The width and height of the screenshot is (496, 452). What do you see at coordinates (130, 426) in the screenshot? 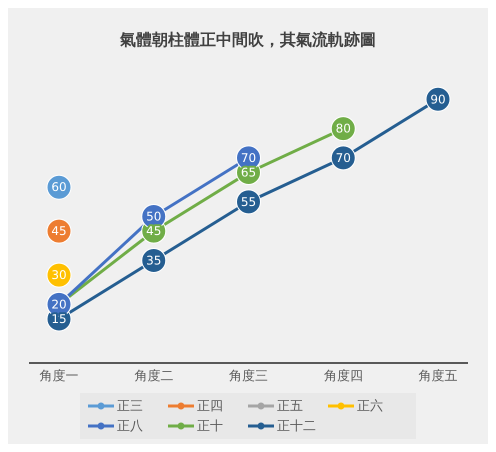
I see `legend-label: 正八` at bounding box center [130, 426].